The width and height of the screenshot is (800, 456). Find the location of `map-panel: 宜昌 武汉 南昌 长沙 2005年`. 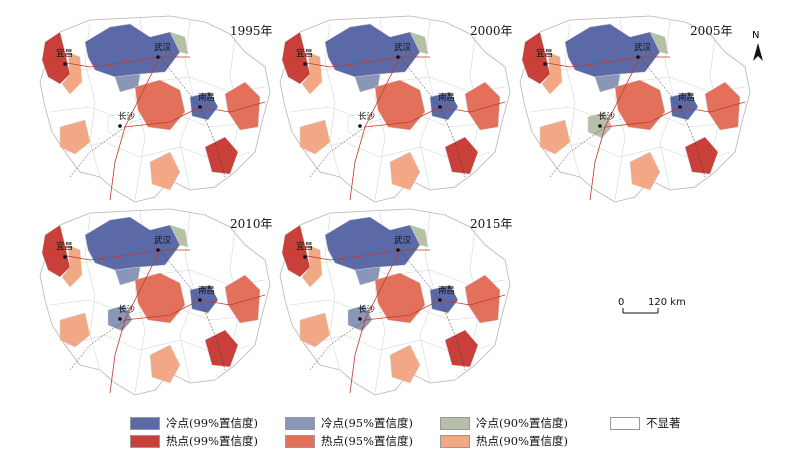

map-panel: 宜昌 武汉 南昌 长沙 2005年 is located at coordinates (632, 109).